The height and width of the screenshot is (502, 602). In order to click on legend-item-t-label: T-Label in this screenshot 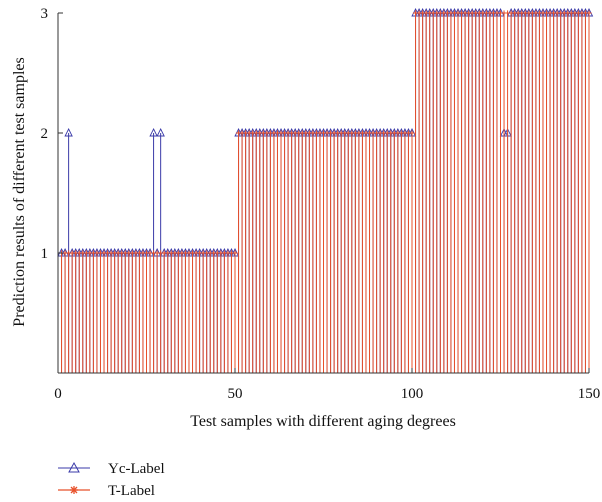, I will do `click(106, 491)`.